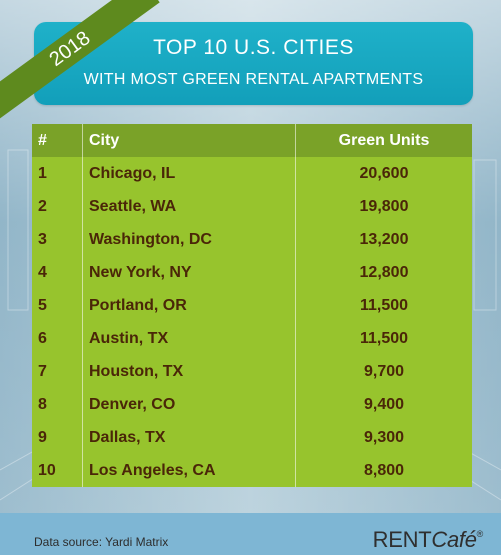 The width and height of the screenshot is (501, 555). I want to click on cell-rank: 5, so click(57, 305).